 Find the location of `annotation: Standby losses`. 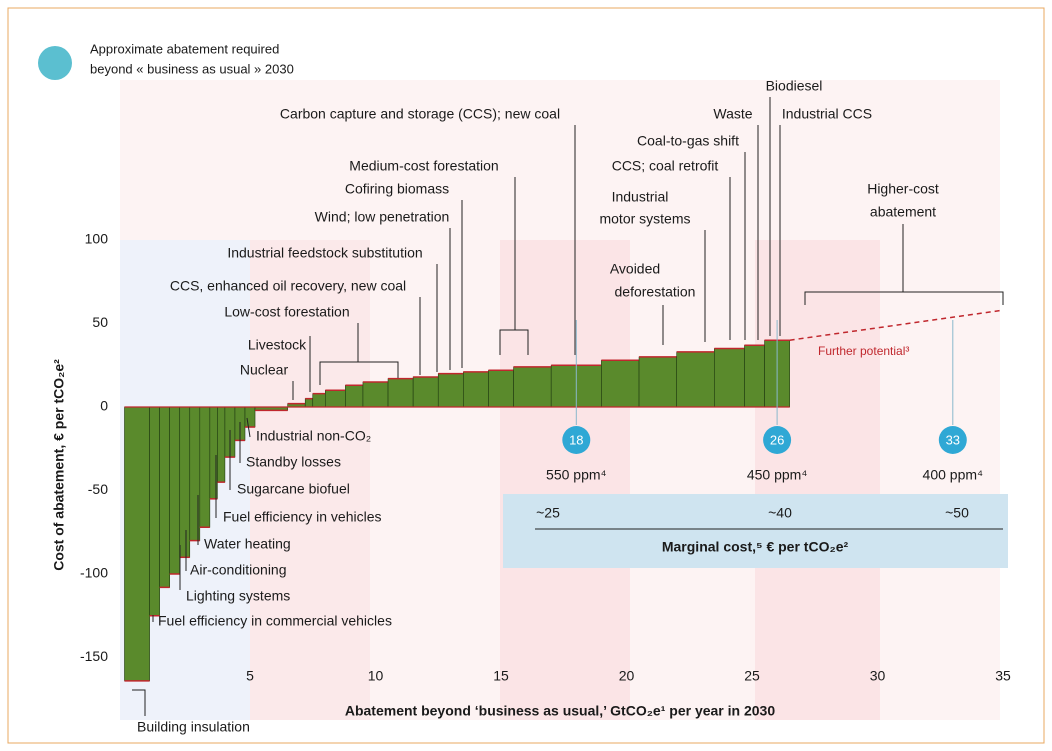

annotation: Standby losses is located at coordinates (293, 462).